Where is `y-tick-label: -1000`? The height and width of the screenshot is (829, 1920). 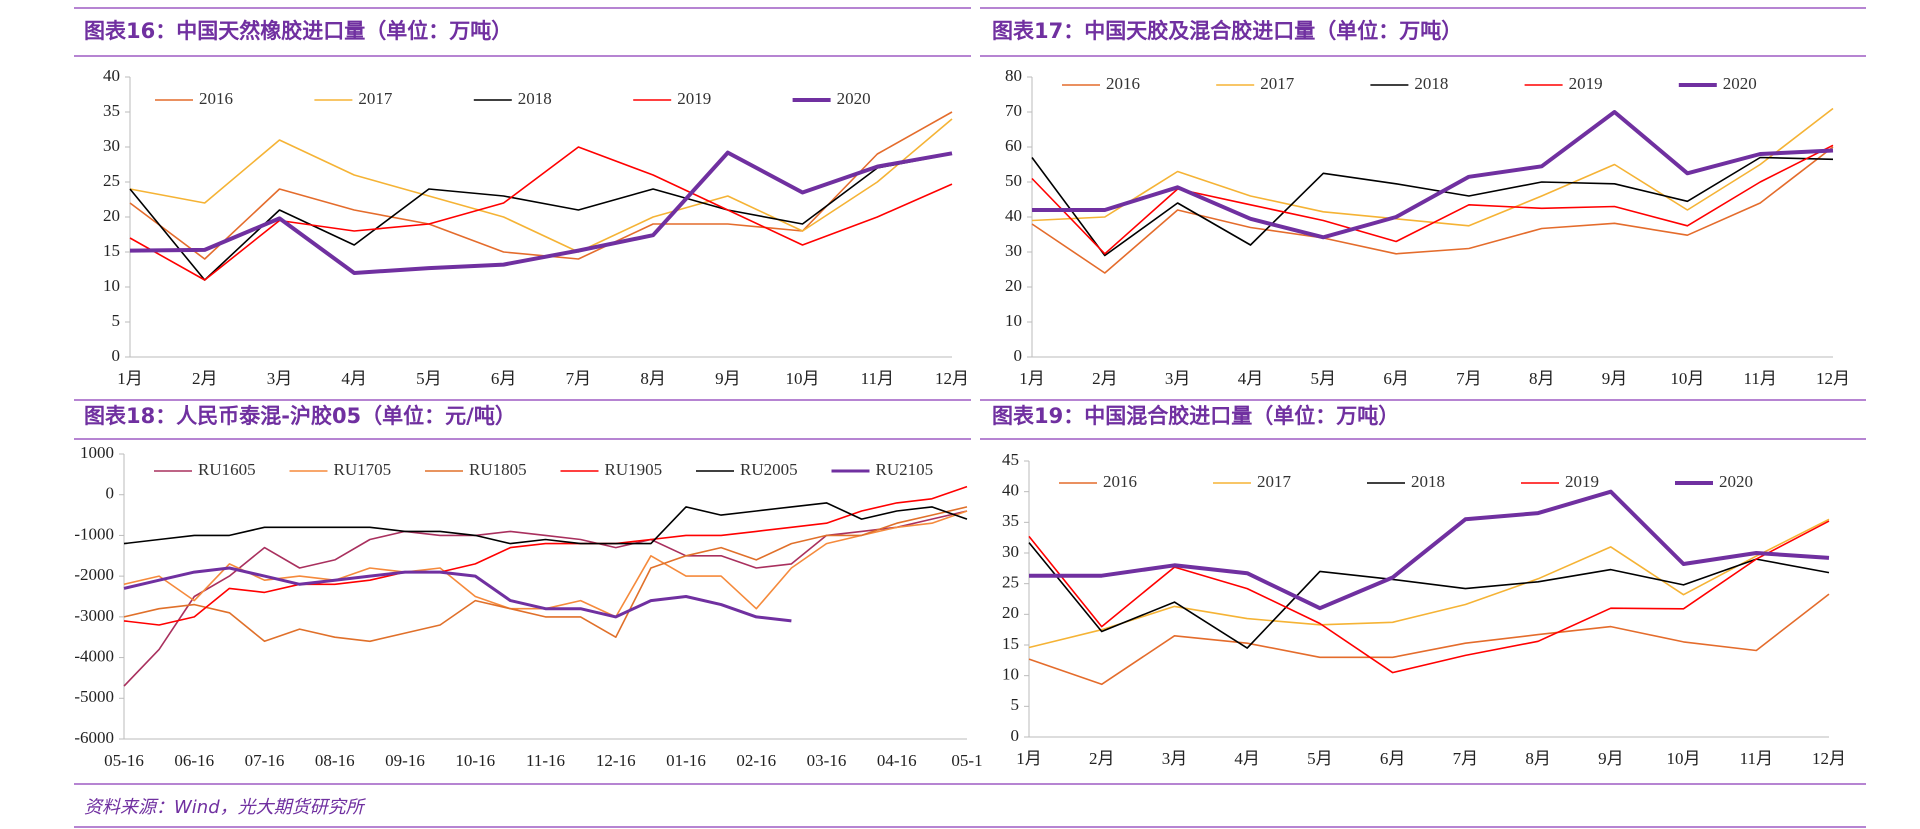 y-tick-label: -1000 is located at coordinates (94, 533).